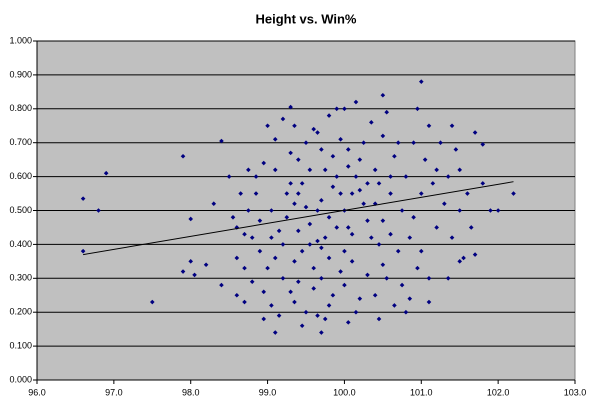  I want to click on x-tick-label: 101.0, so click(421, 392).